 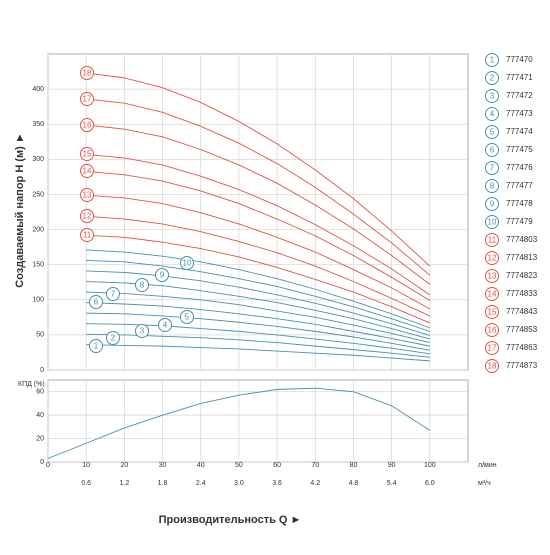 What do you see at coordinates (487, 465) in the screenshot?
I see `x-unit: л/мин` at bounding box center [487, 465].